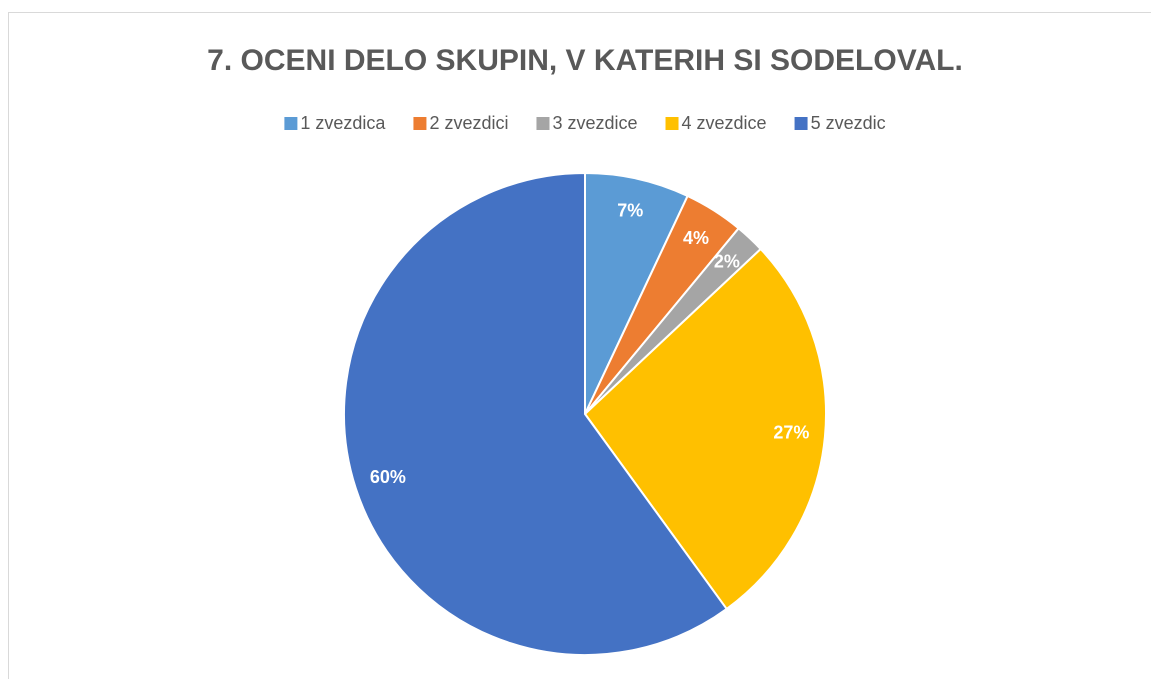 This screenshot has width=1151, height=684. I want to click on legend-label: 2 zvezdici, so click(468, 123).